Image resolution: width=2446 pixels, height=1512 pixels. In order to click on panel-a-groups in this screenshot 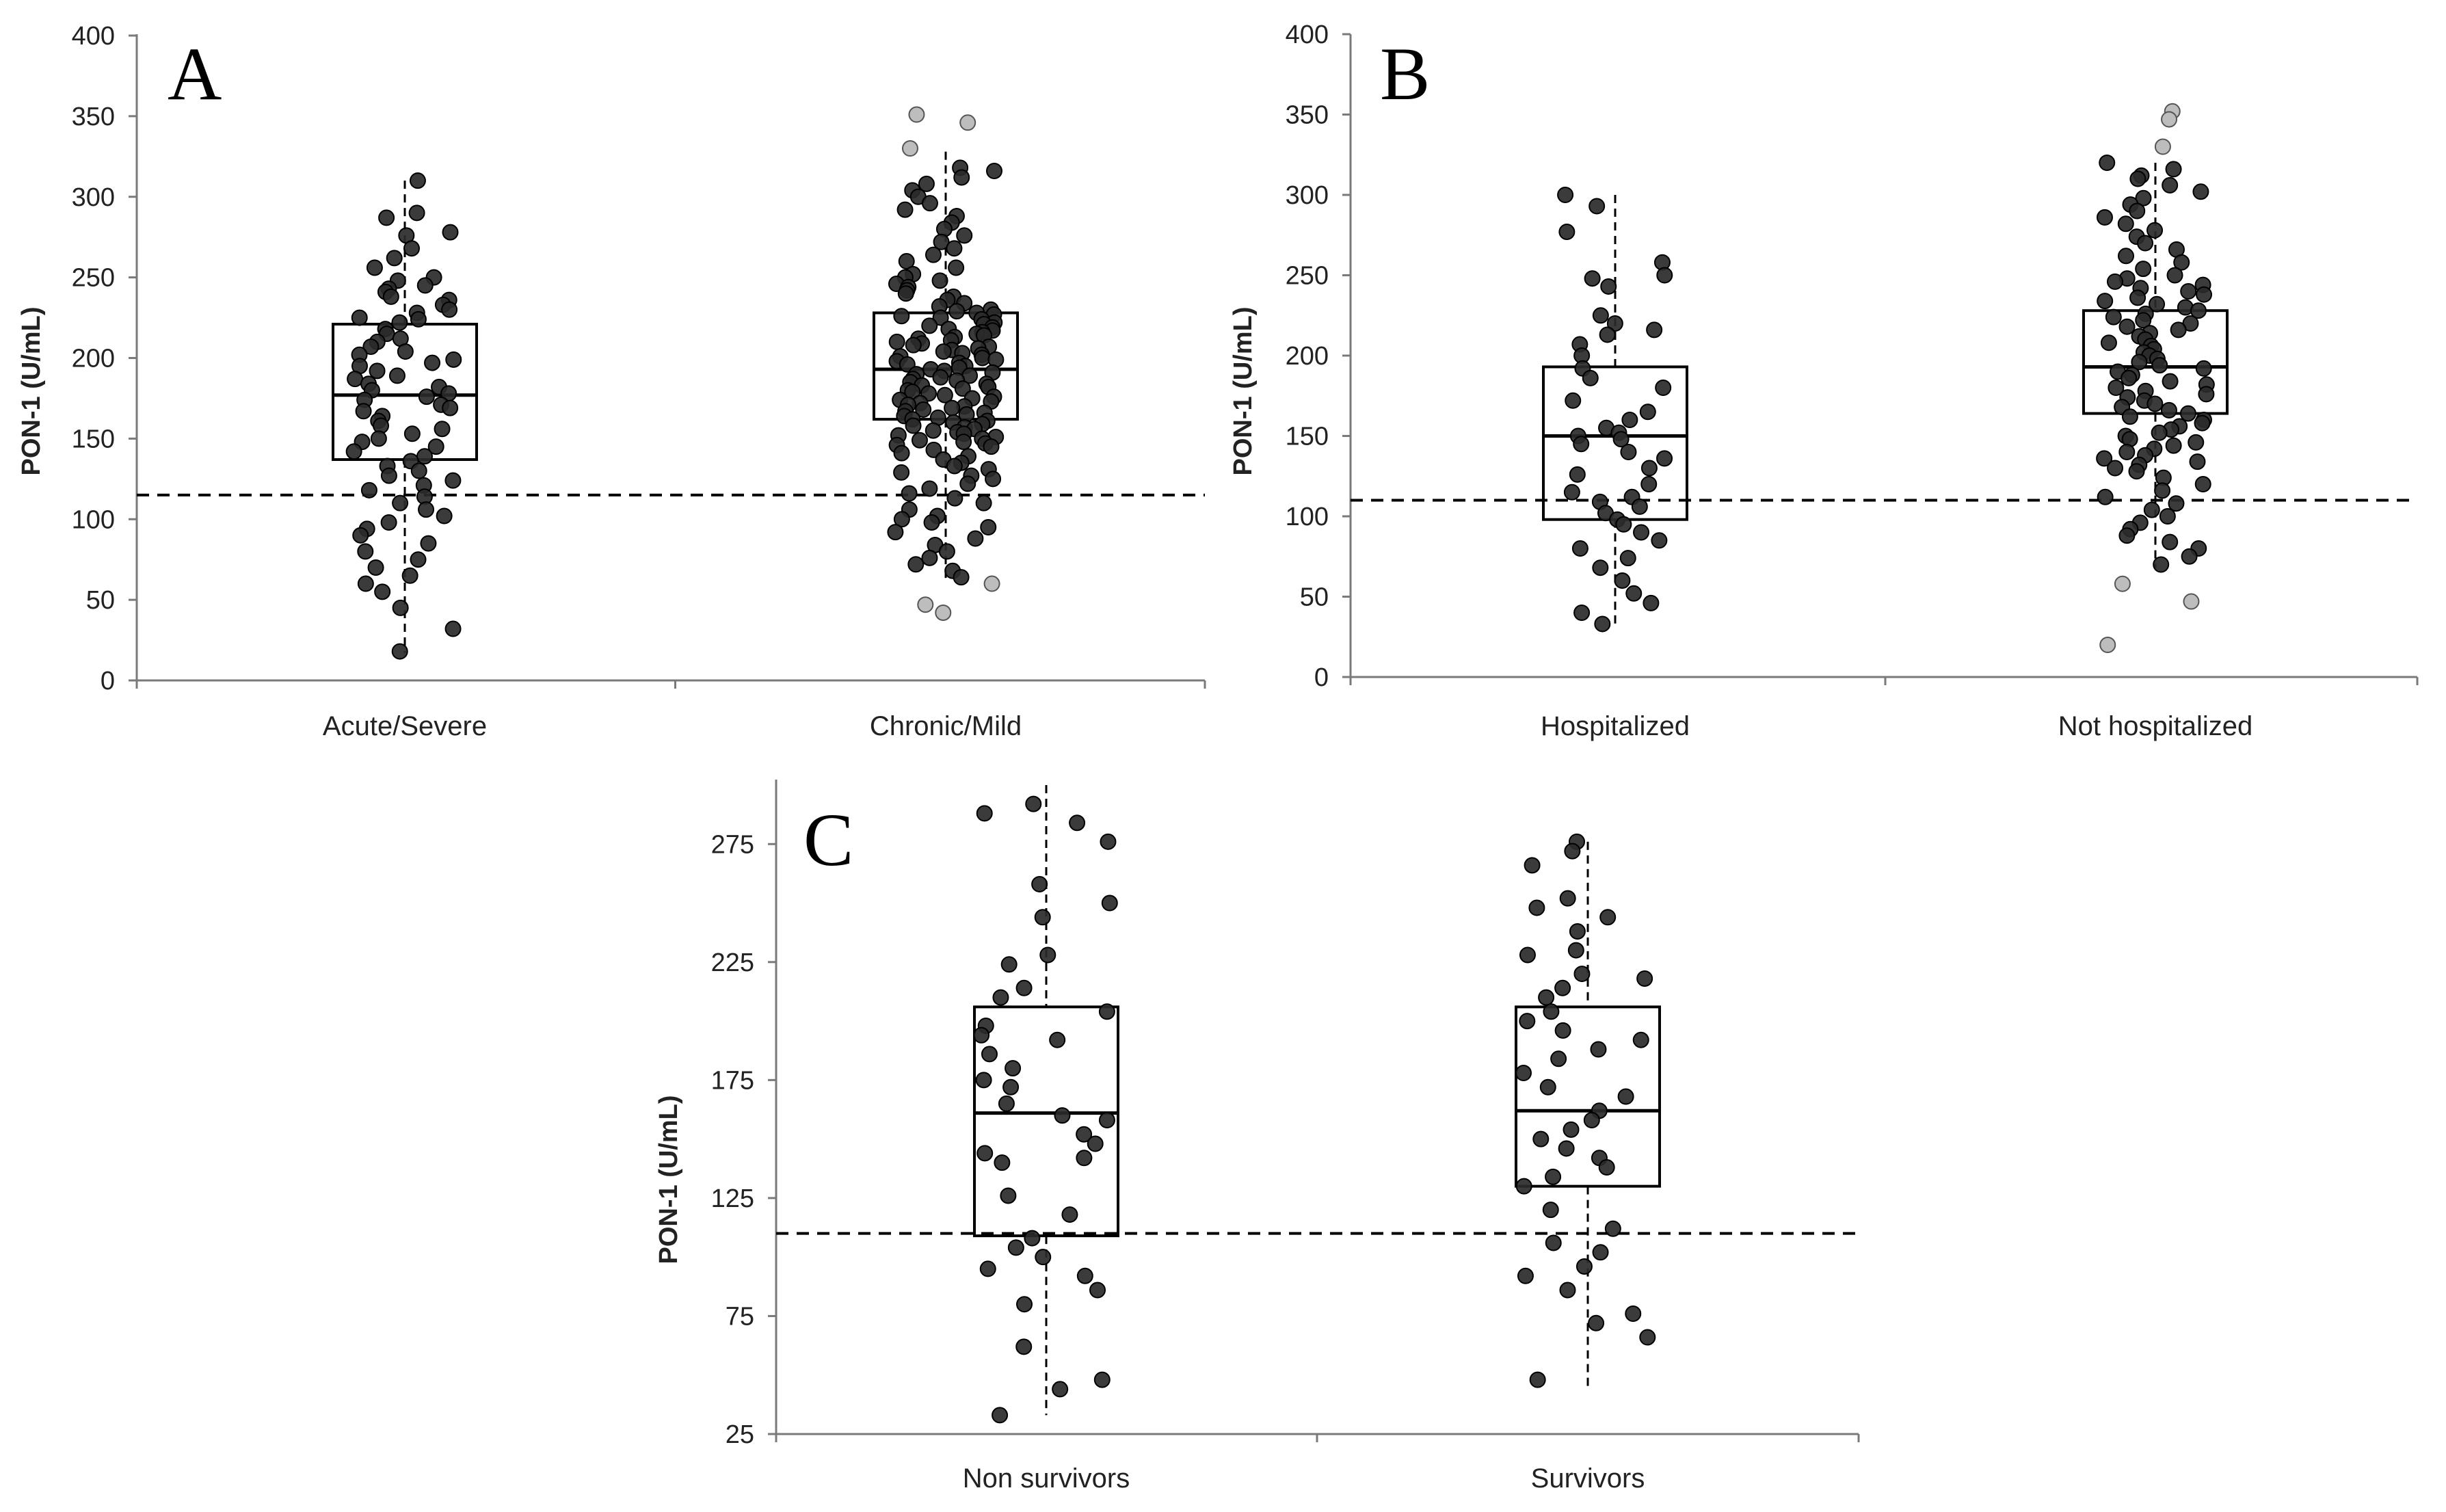, I will do `click(676, 383)`.